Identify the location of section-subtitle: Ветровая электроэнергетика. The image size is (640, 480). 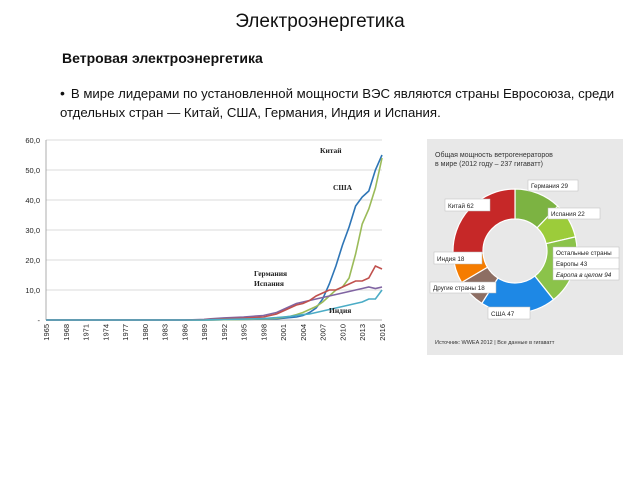
(162, 58).